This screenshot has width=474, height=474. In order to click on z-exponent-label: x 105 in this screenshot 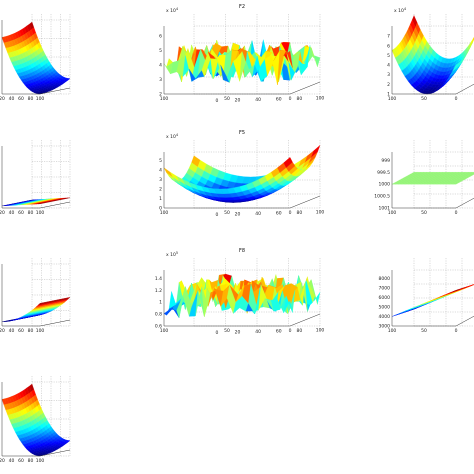, I will do `click(172, 254)`.